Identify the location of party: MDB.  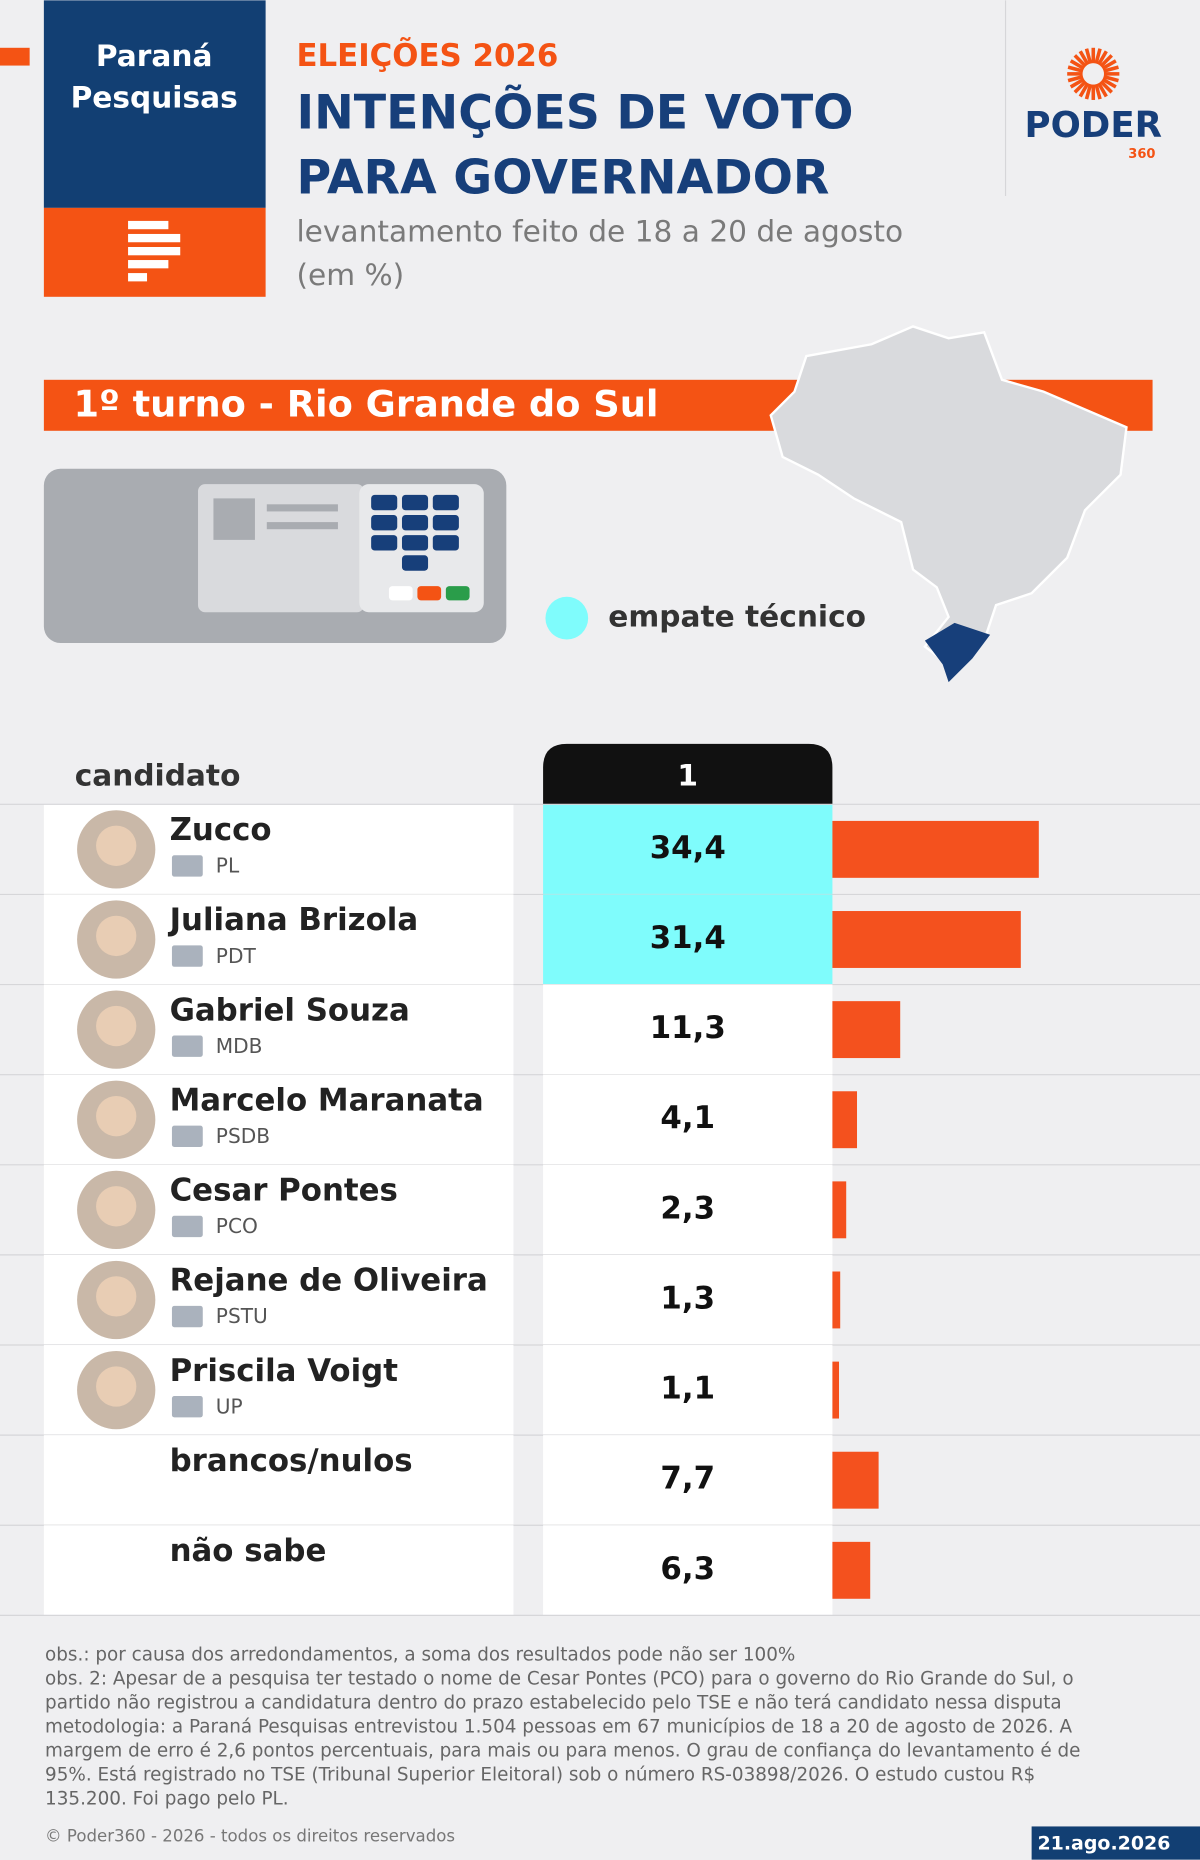
(239, 1046).